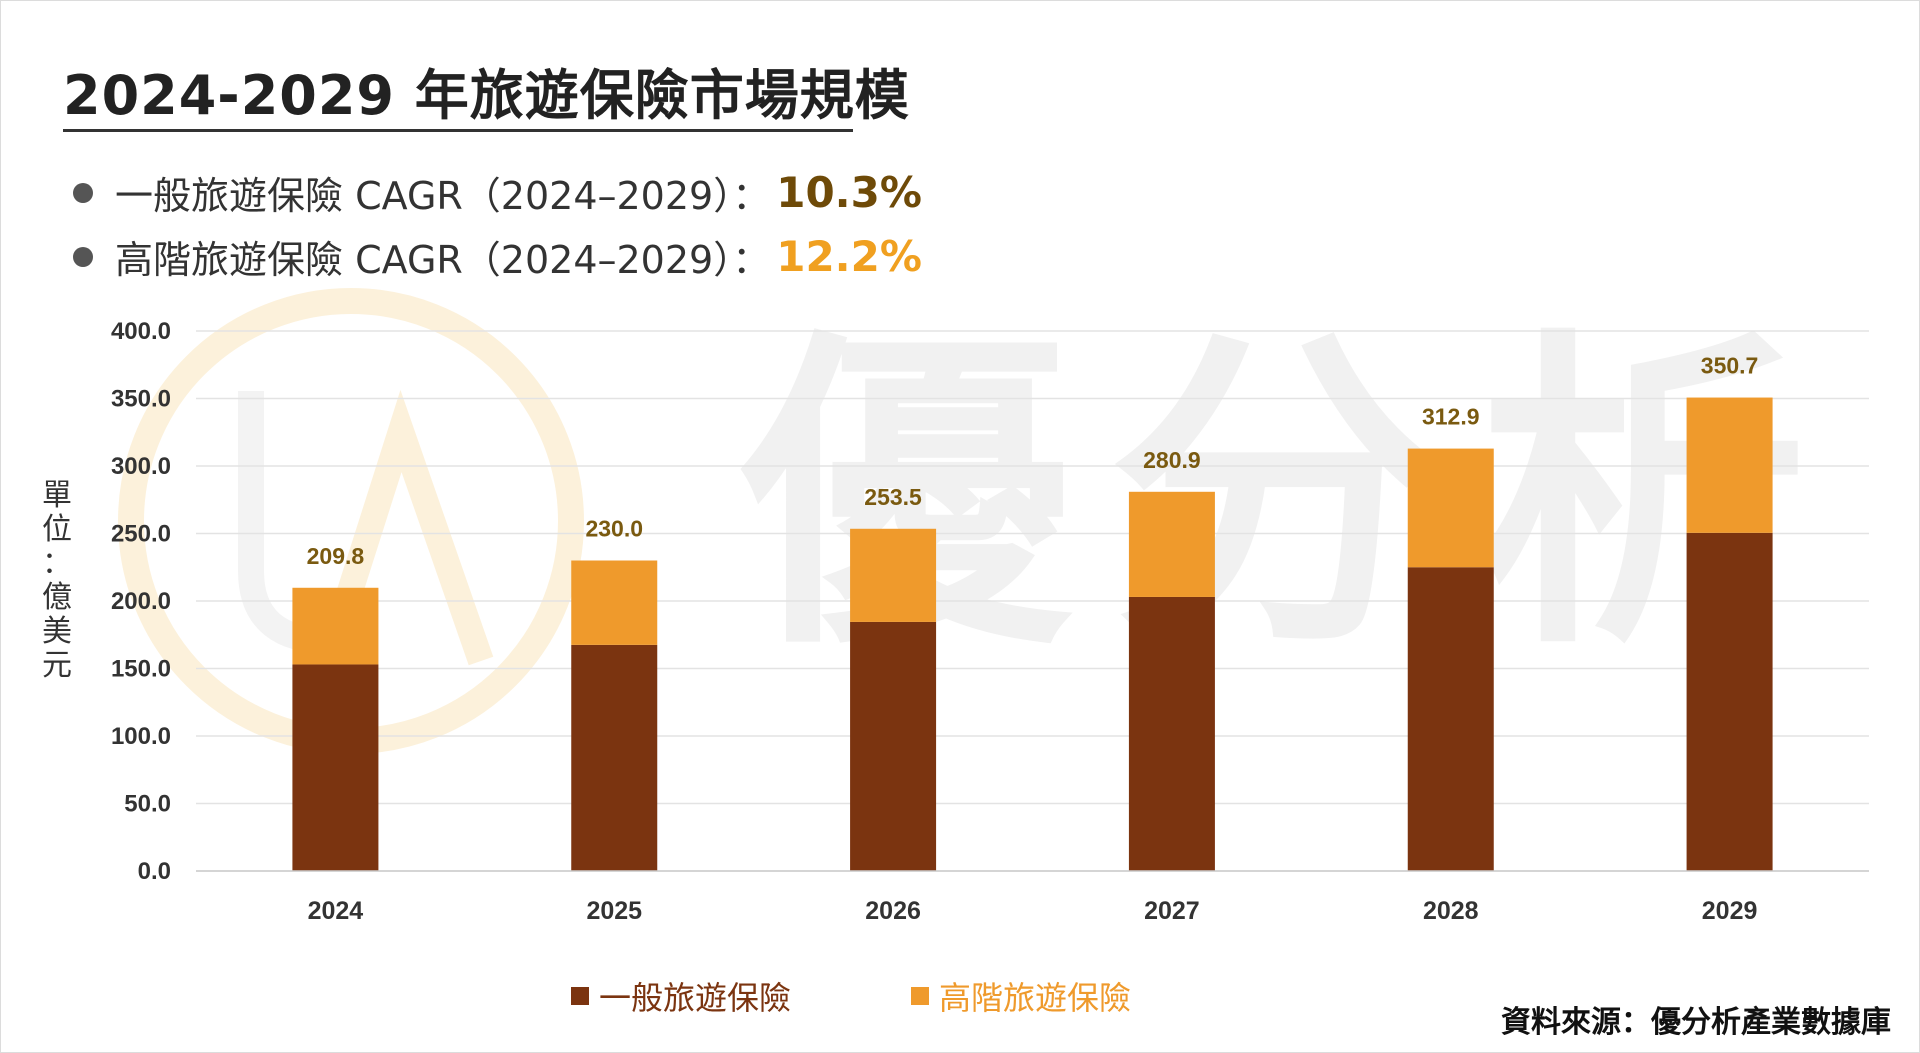 The height and width of the screenshot is (1053, 1920). What do you see at coordinates (849, 192) in the screenshot?
I see `cagr-general-value: 10.3%` at bounding box center [849, 192].